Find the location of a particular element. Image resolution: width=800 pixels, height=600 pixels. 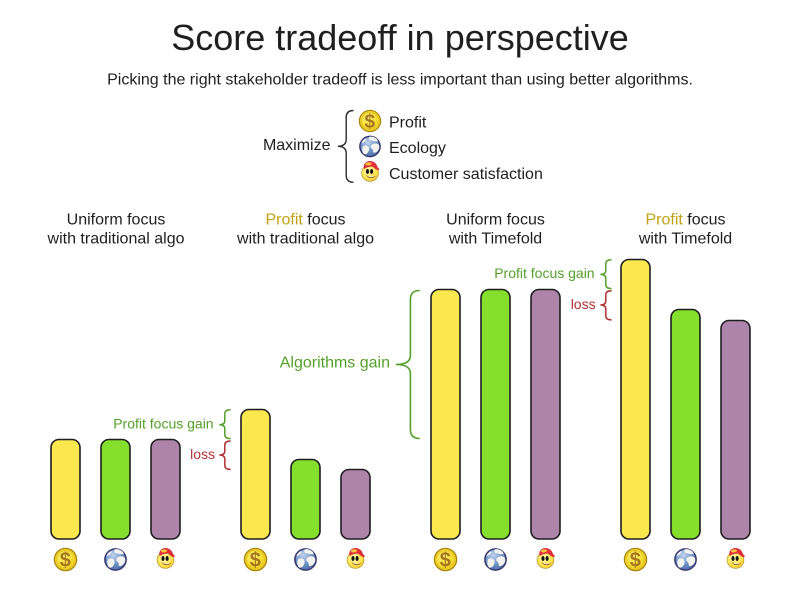

svg-text: Customer satisfaction is located at coordinates (466, 174).